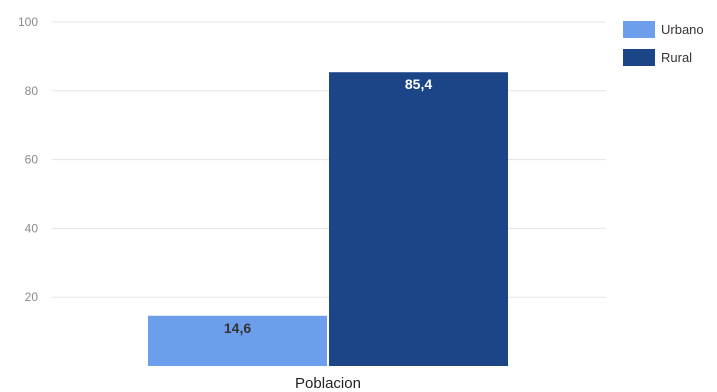 Image resolution: width=717 pixels, height=392 pixels. What do you see at coordinates (676, 57) in the screenshot?
I see `legend-label-rural: Rural` at bounding box center [676, 57].